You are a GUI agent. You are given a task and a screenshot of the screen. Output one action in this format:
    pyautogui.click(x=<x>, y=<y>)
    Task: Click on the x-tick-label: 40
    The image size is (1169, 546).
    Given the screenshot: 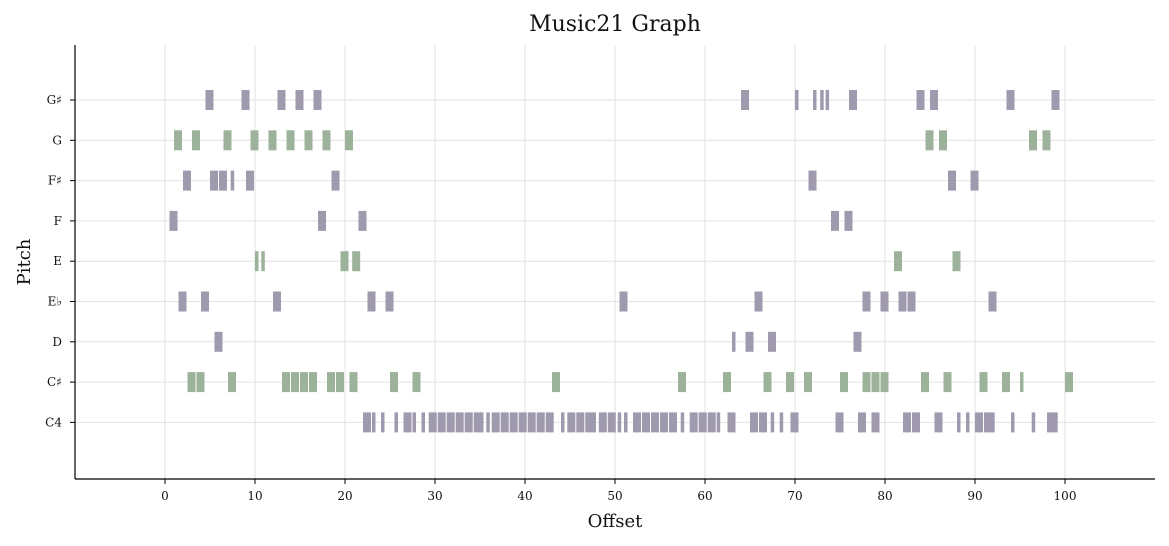 What is the action you would take?
    pyautogui.click(x=524, y=496)
    